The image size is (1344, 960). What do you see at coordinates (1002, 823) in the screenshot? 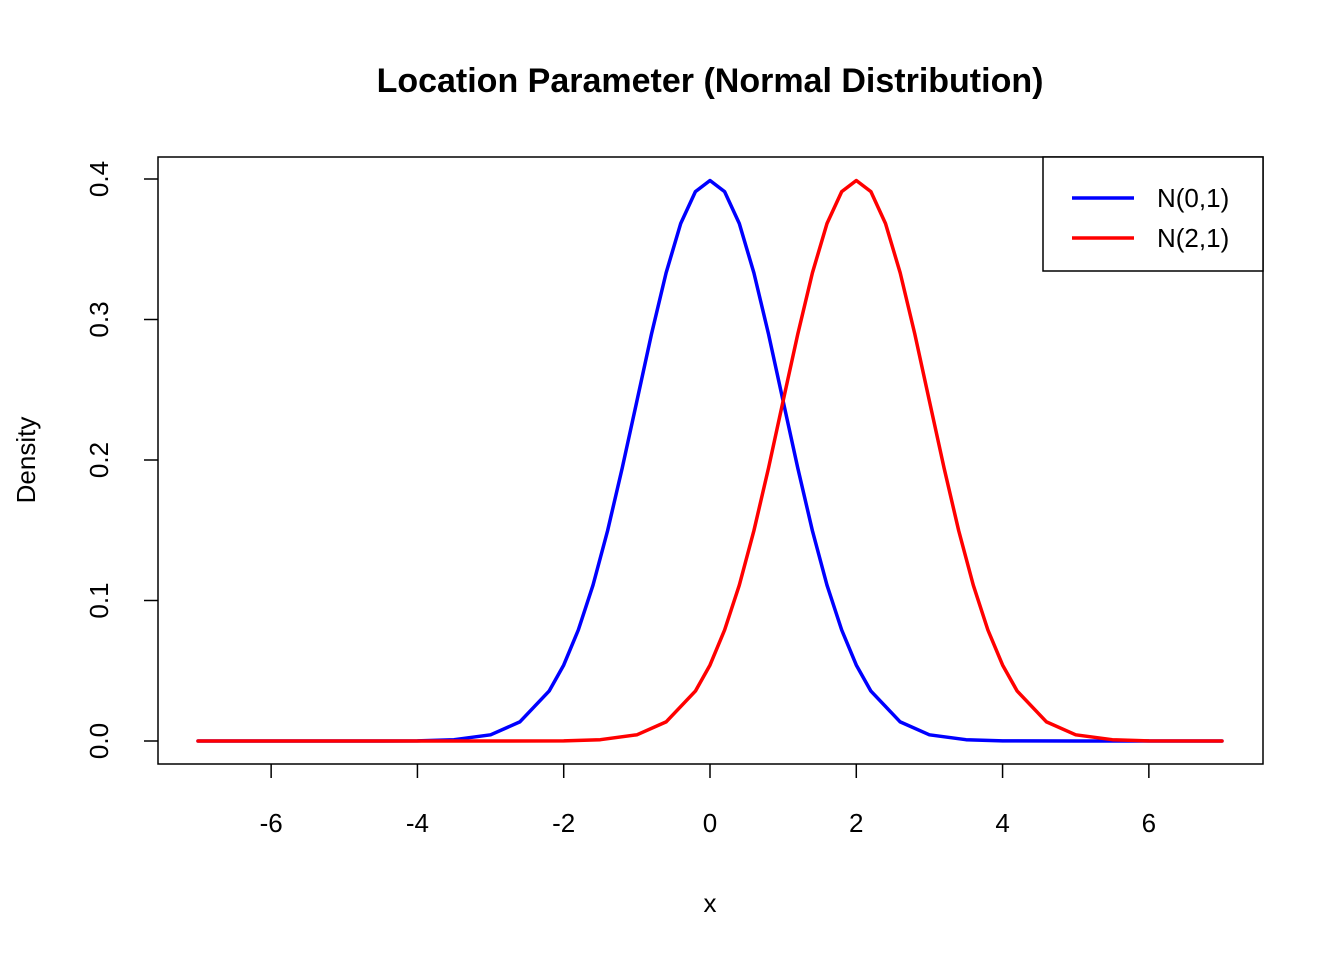
I see `x-tick-label: 4` at bounding box center [1002, 823].